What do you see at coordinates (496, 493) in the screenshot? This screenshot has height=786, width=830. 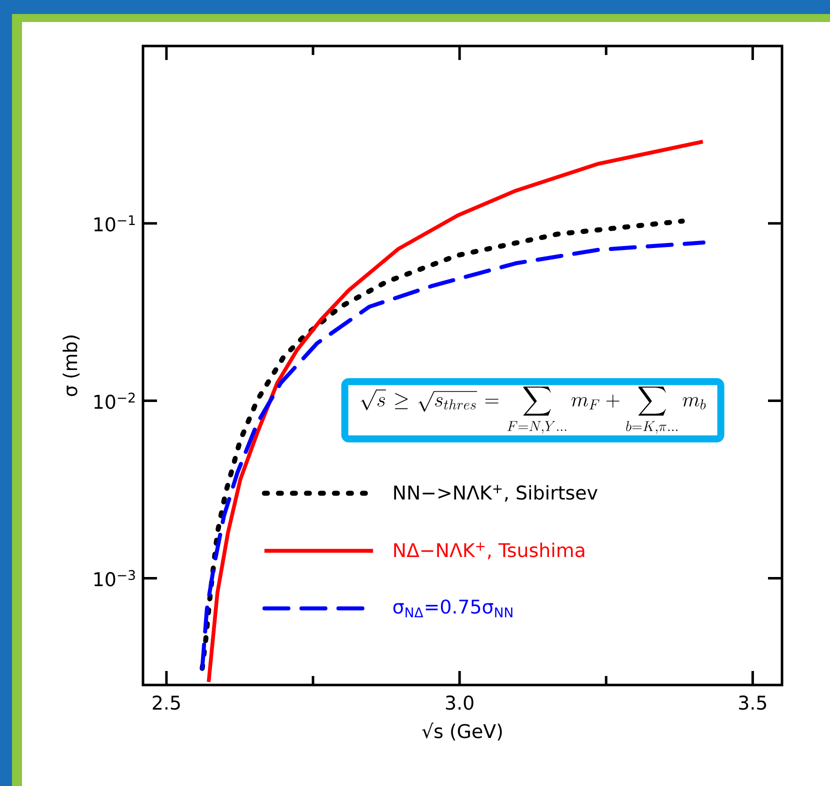 I see `text: NN−>NΛK$^{+}$, Sibirtsev` at bounding box center [496, 493].